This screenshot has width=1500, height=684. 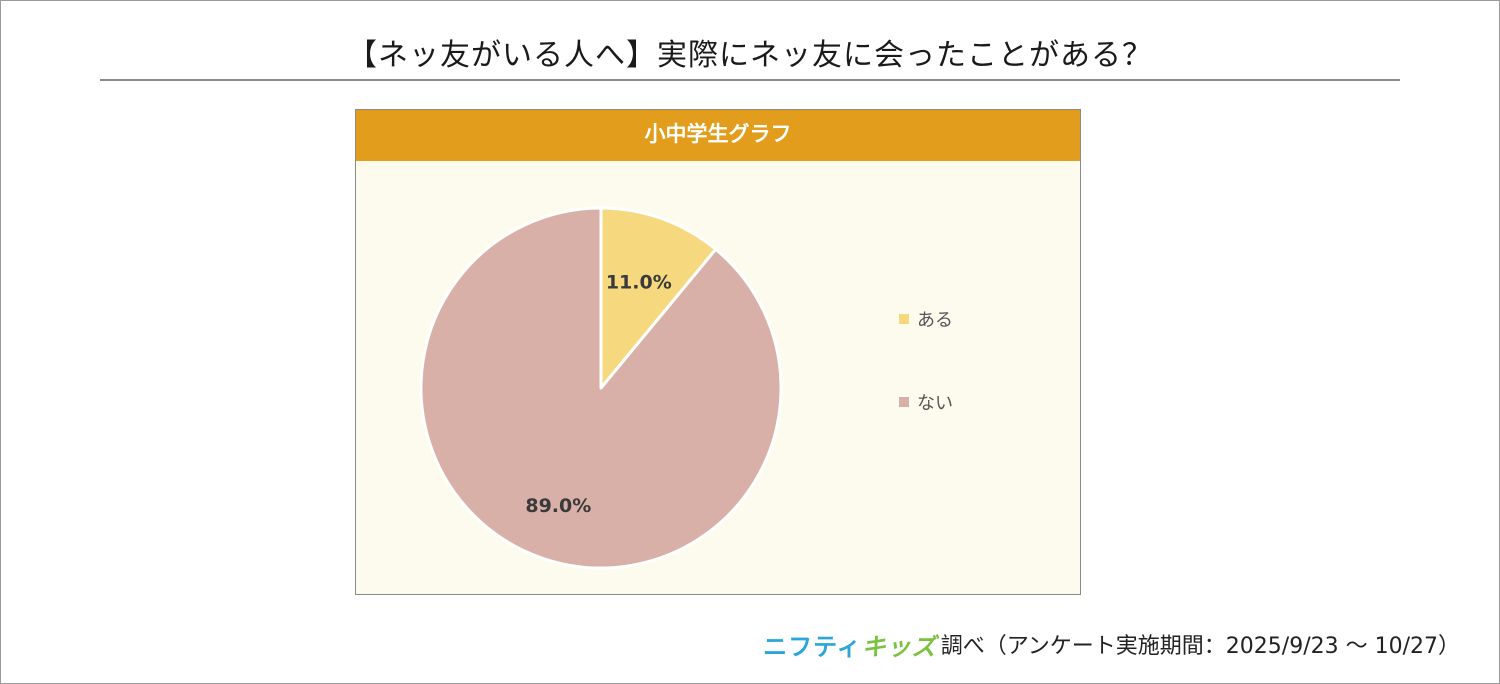 What do you see at coordinates (812, 646) in the screenshot?
I see `brand-logo-part1: ニフティ` at bounding box center [812, 646].